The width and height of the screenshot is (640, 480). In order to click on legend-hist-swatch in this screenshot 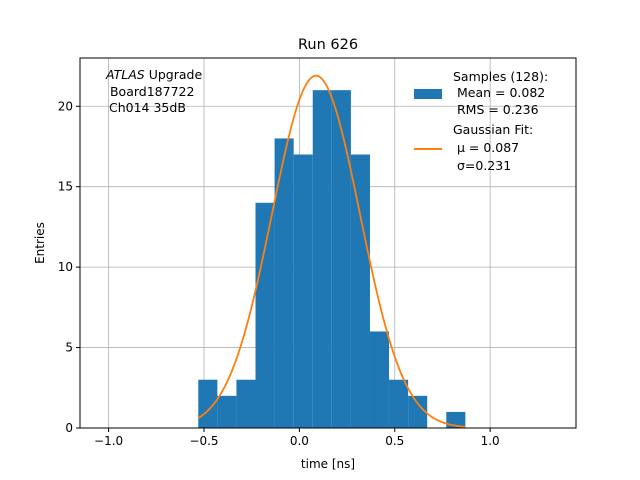, I will do `click(428, 94)`.